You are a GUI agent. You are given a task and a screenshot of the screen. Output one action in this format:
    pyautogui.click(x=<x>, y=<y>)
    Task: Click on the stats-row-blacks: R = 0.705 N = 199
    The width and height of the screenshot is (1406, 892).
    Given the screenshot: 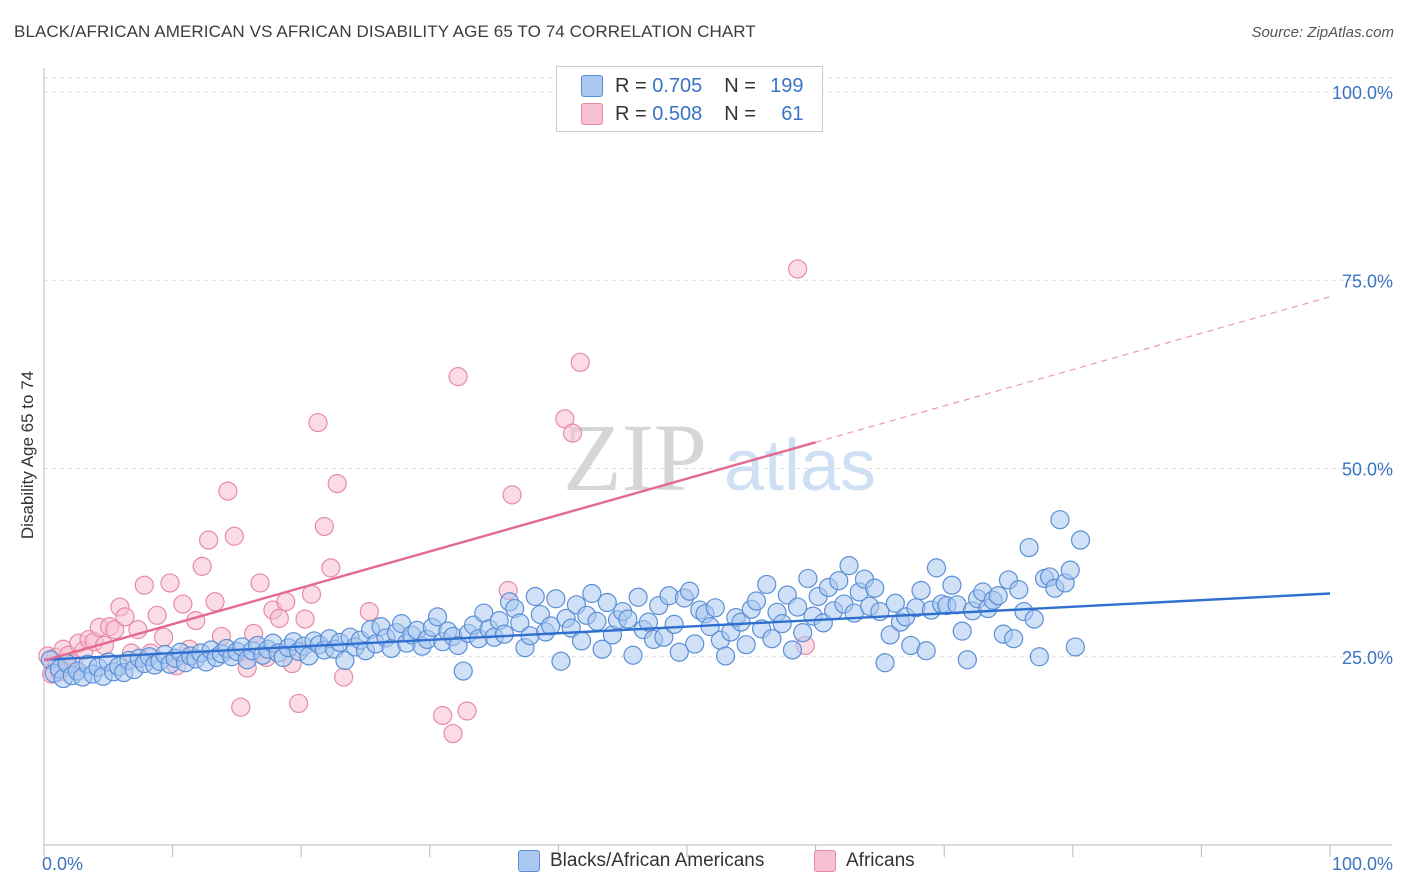 What is the action you would take?
    pyautogui.click(x=692, y=86)
    